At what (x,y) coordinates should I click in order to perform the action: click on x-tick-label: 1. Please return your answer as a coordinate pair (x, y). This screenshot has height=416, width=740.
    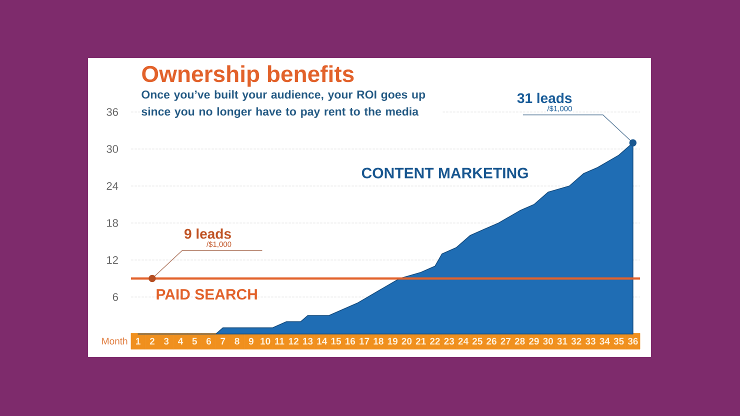
    Looking at the image, I should click on (138, 341).